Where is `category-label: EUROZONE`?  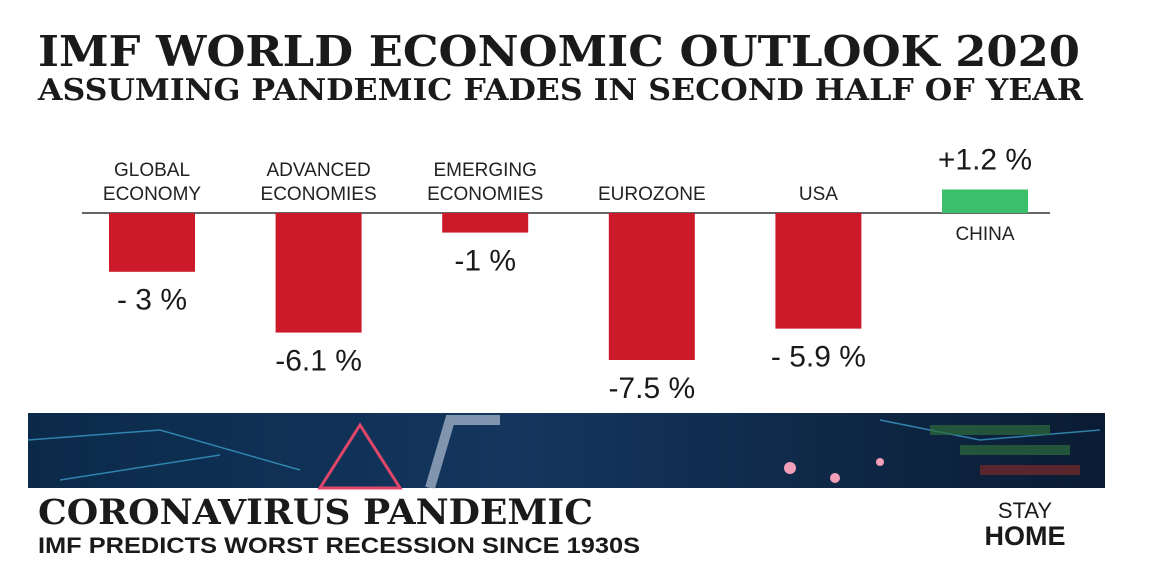 category-label: EUROZONE is located at coordinates (651, 194).